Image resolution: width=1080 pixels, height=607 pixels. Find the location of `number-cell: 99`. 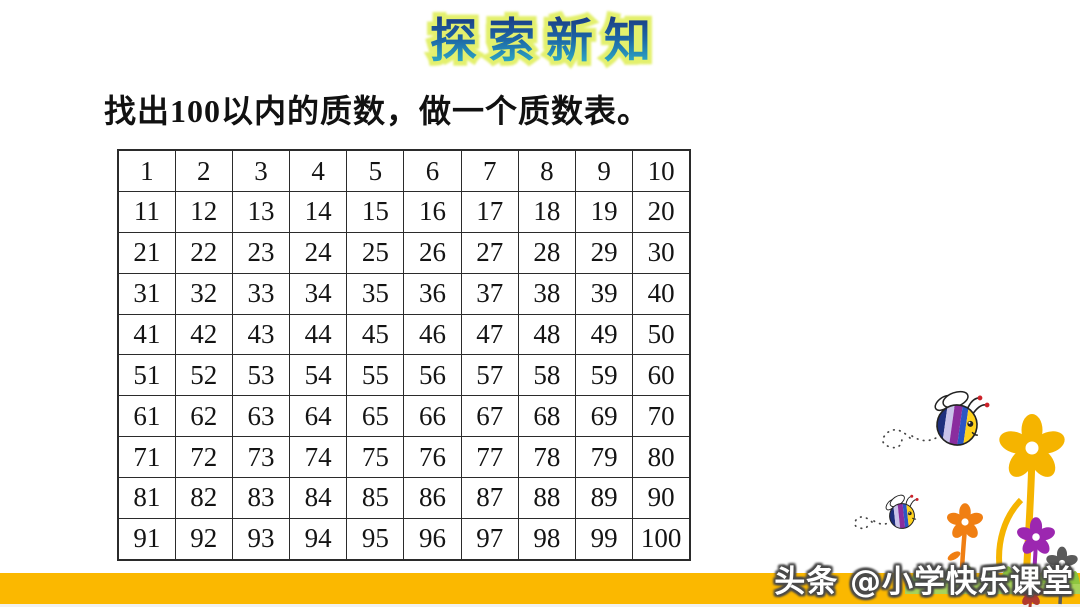

number-cell: 99 is located at coordinates (604, 539).